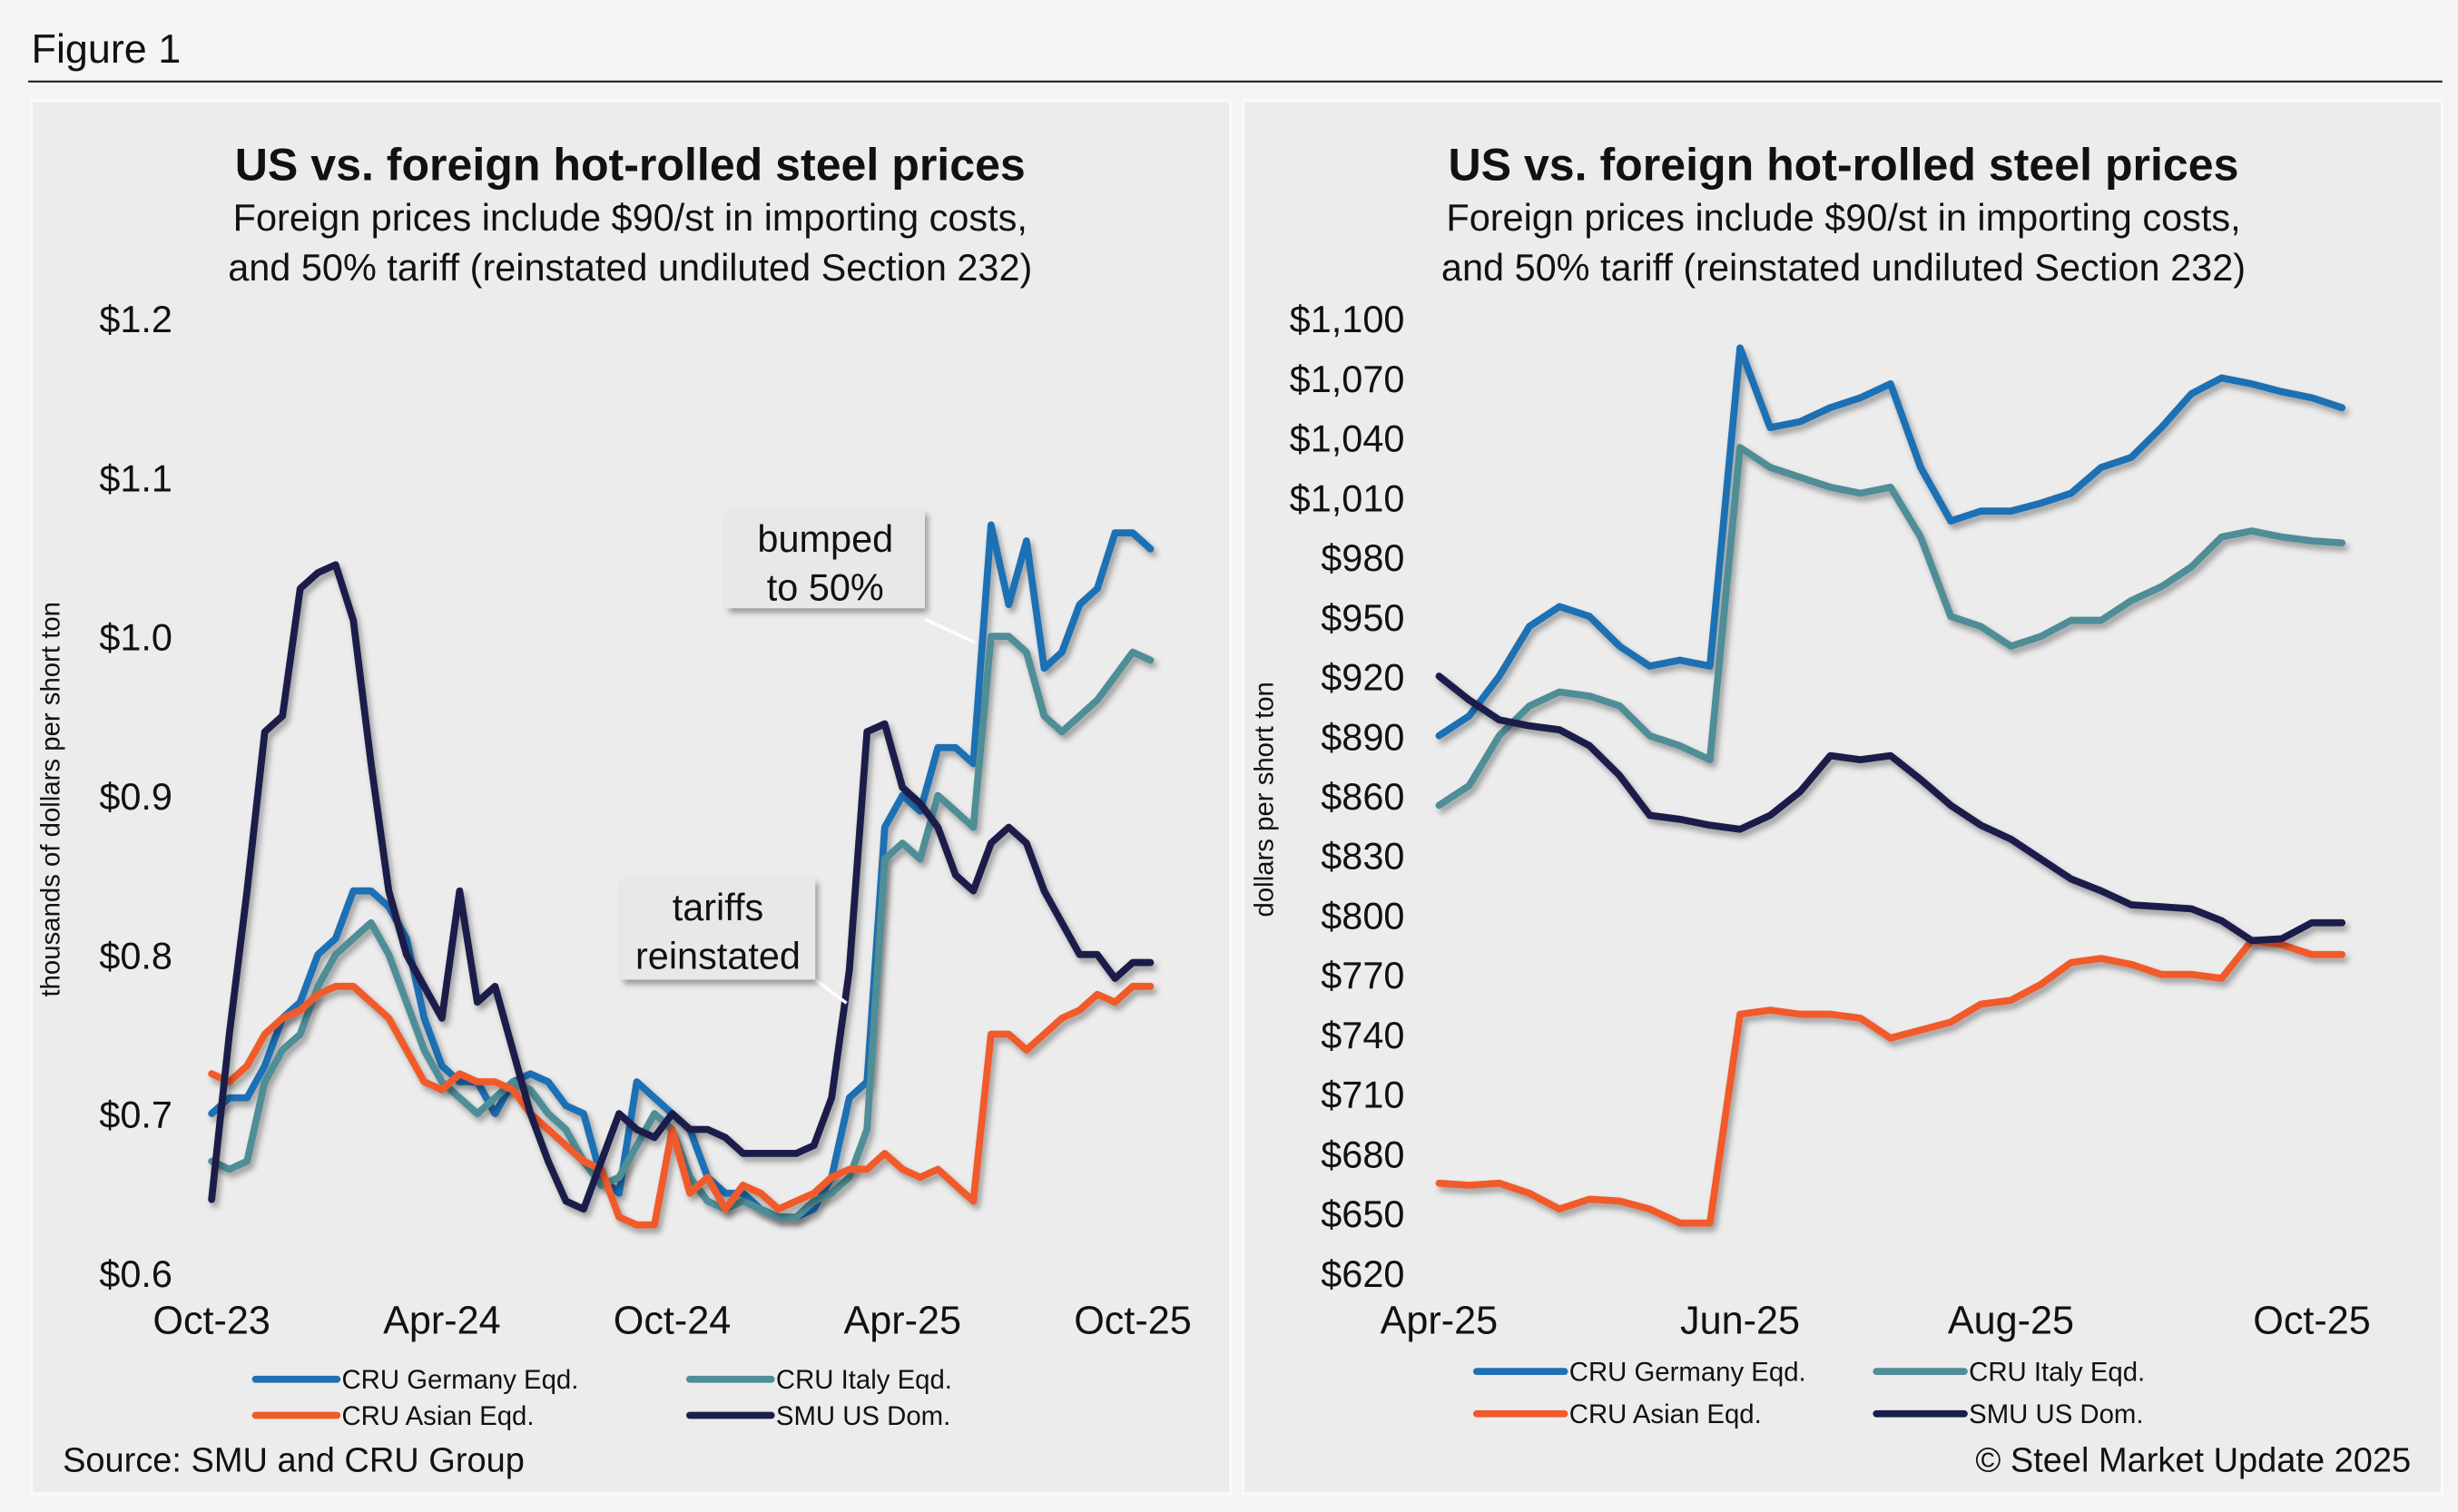 The height and width of the screenshot is (1512, 2458). What do you see at coordinates (825, 538) in the screenshot?
I see `annotation-text: bumped` at bounding box center [825, 538].